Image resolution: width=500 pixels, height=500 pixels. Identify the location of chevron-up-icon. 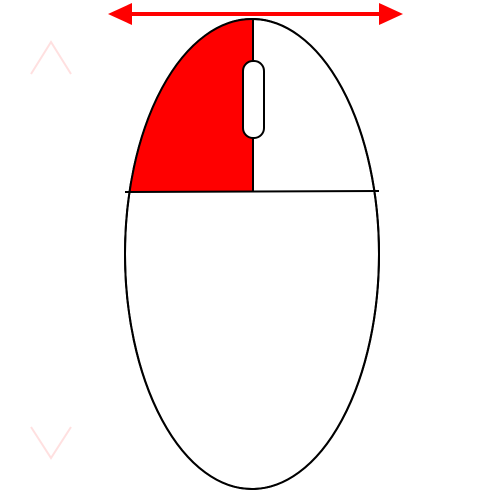
(51, 57).